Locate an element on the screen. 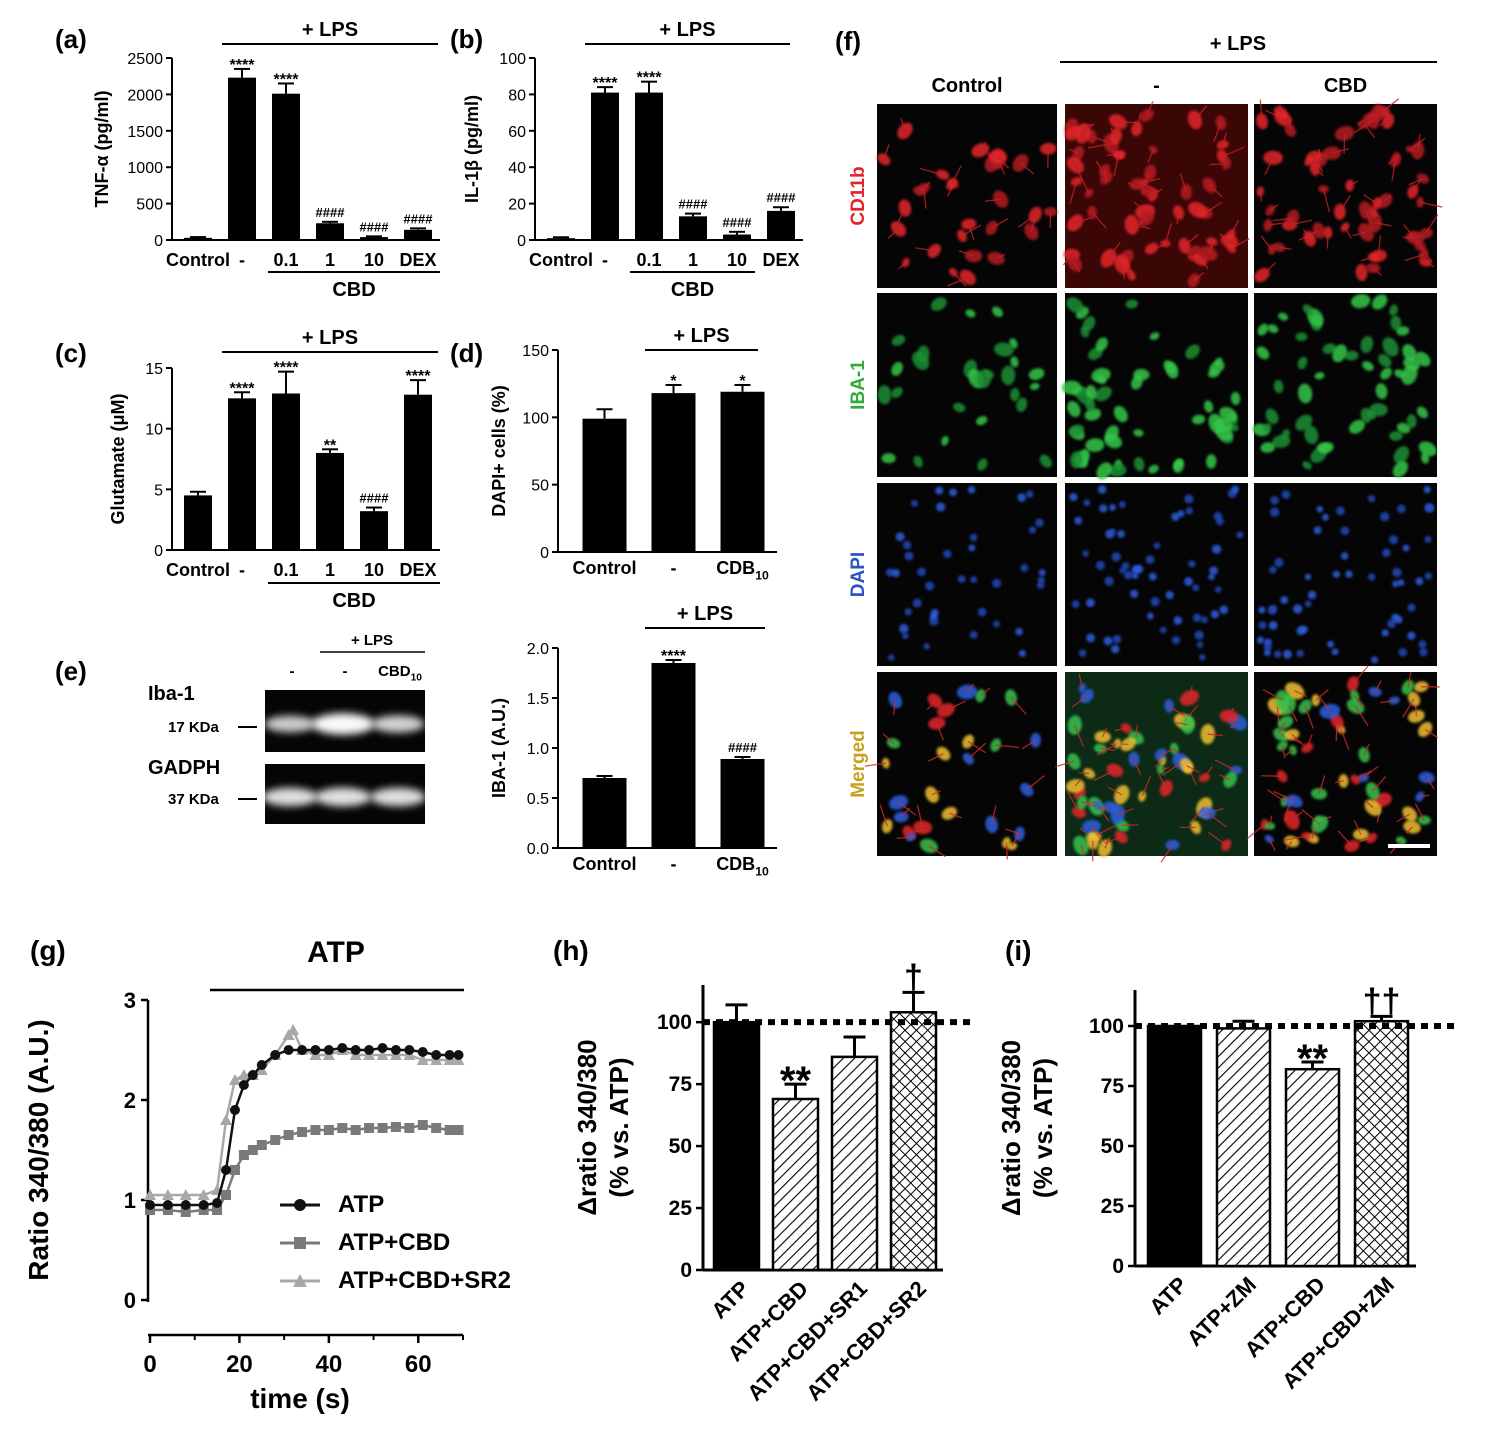  cbd-group-label: CBD is located at coordinates (353, 290).